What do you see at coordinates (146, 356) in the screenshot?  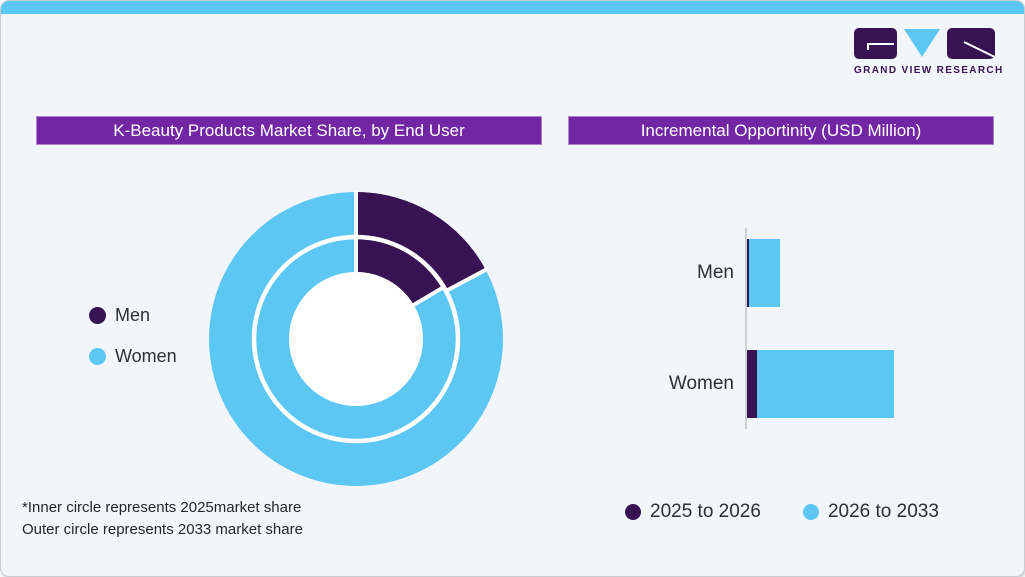 I see `women-legend-label: Women` at bounding box center [146, 356].